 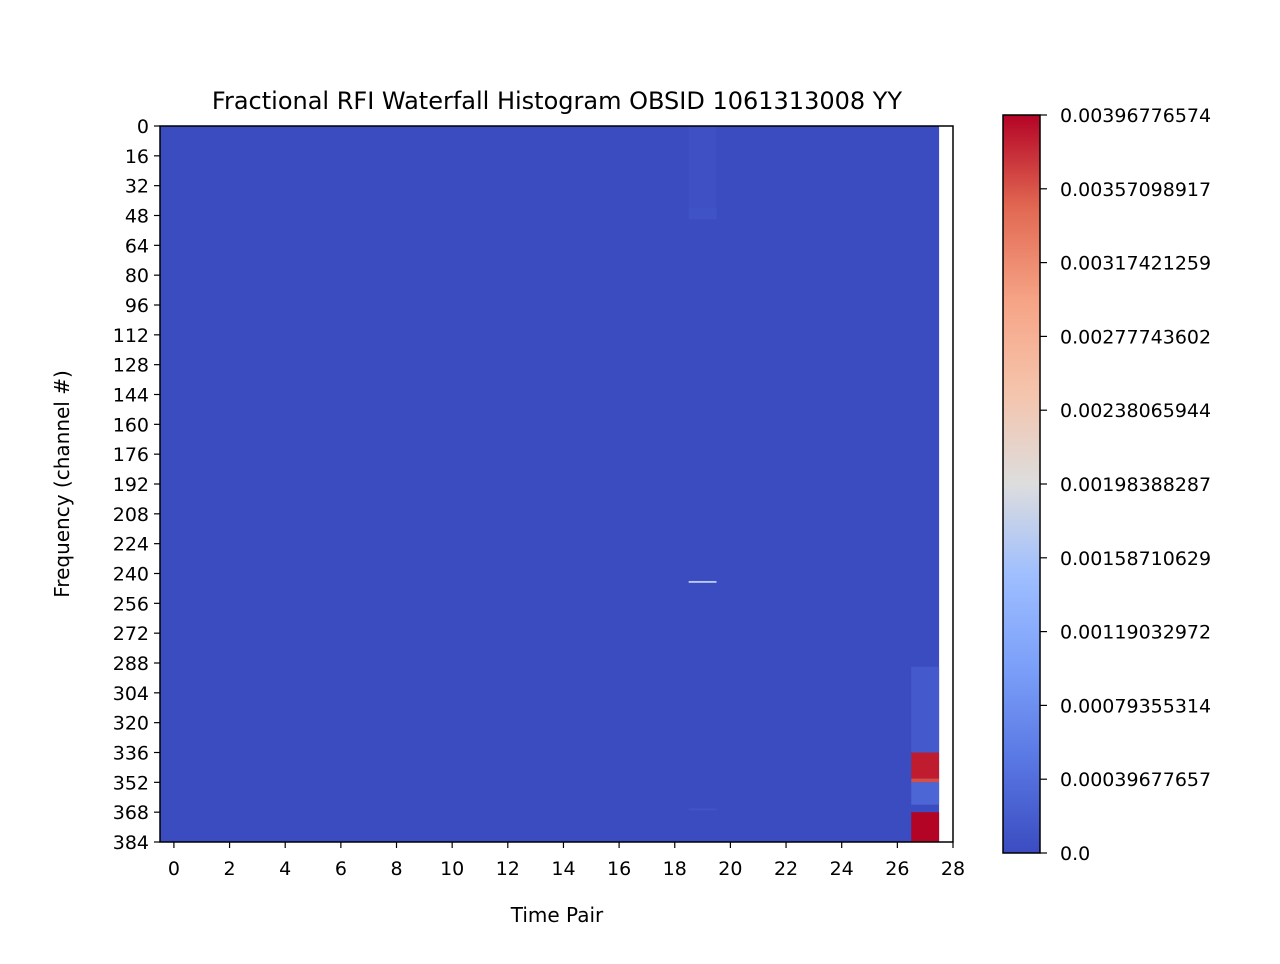 What do you see at coordinates (131, 515) in the screenshot?
I see `y-tick-label: 208` at bounding box center [131, 515].